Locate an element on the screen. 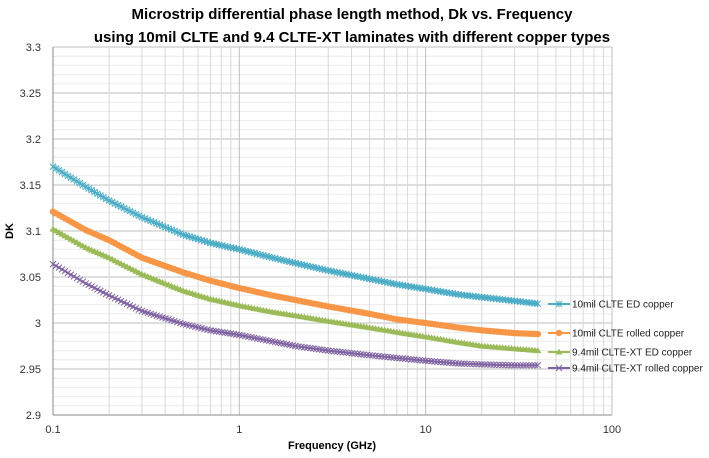 The height and width of the screenshot is (458, 709). y-tick-label: 3.1 is located at coordinates (33, 232).